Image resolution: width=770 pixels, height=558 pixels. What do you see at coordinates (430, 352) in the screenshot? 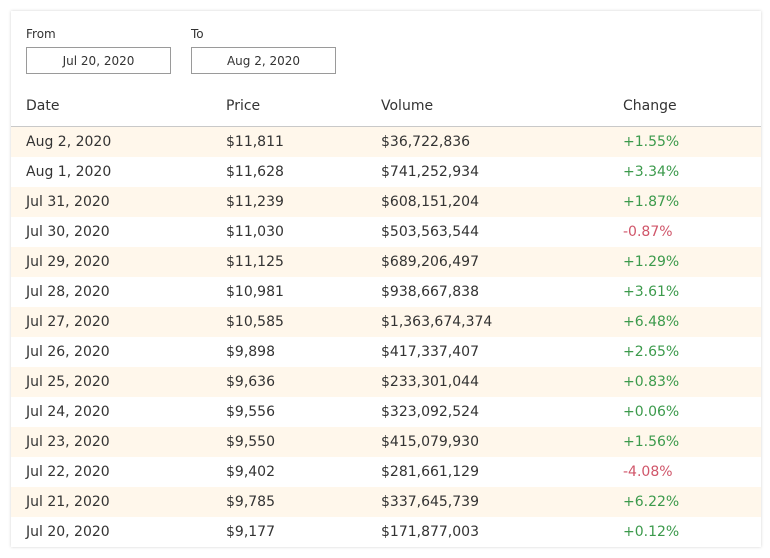
I see `volume-cell: $417,337,407` at bounding box center [430, 352].